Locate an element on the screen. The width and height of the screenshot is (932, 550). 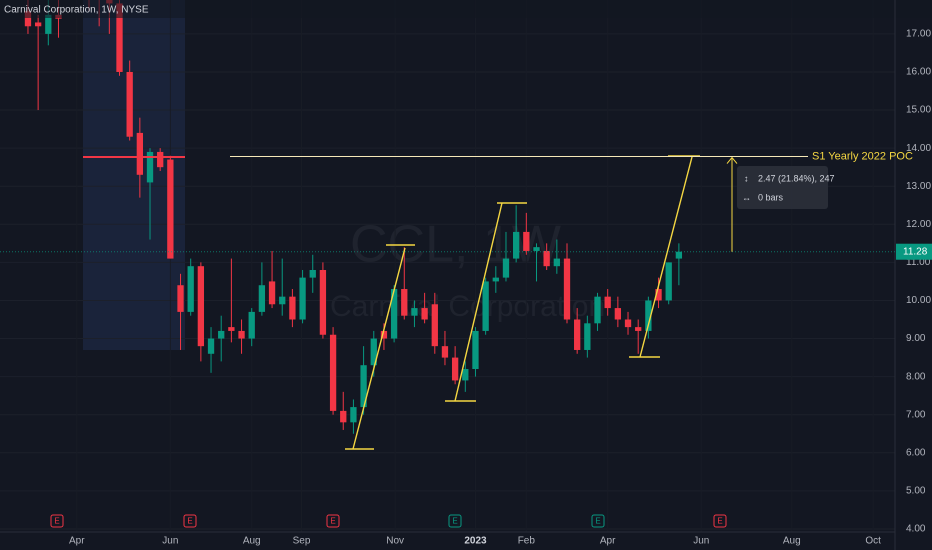
y-tick-label: 12.00 is located at coordinates (918, 224).